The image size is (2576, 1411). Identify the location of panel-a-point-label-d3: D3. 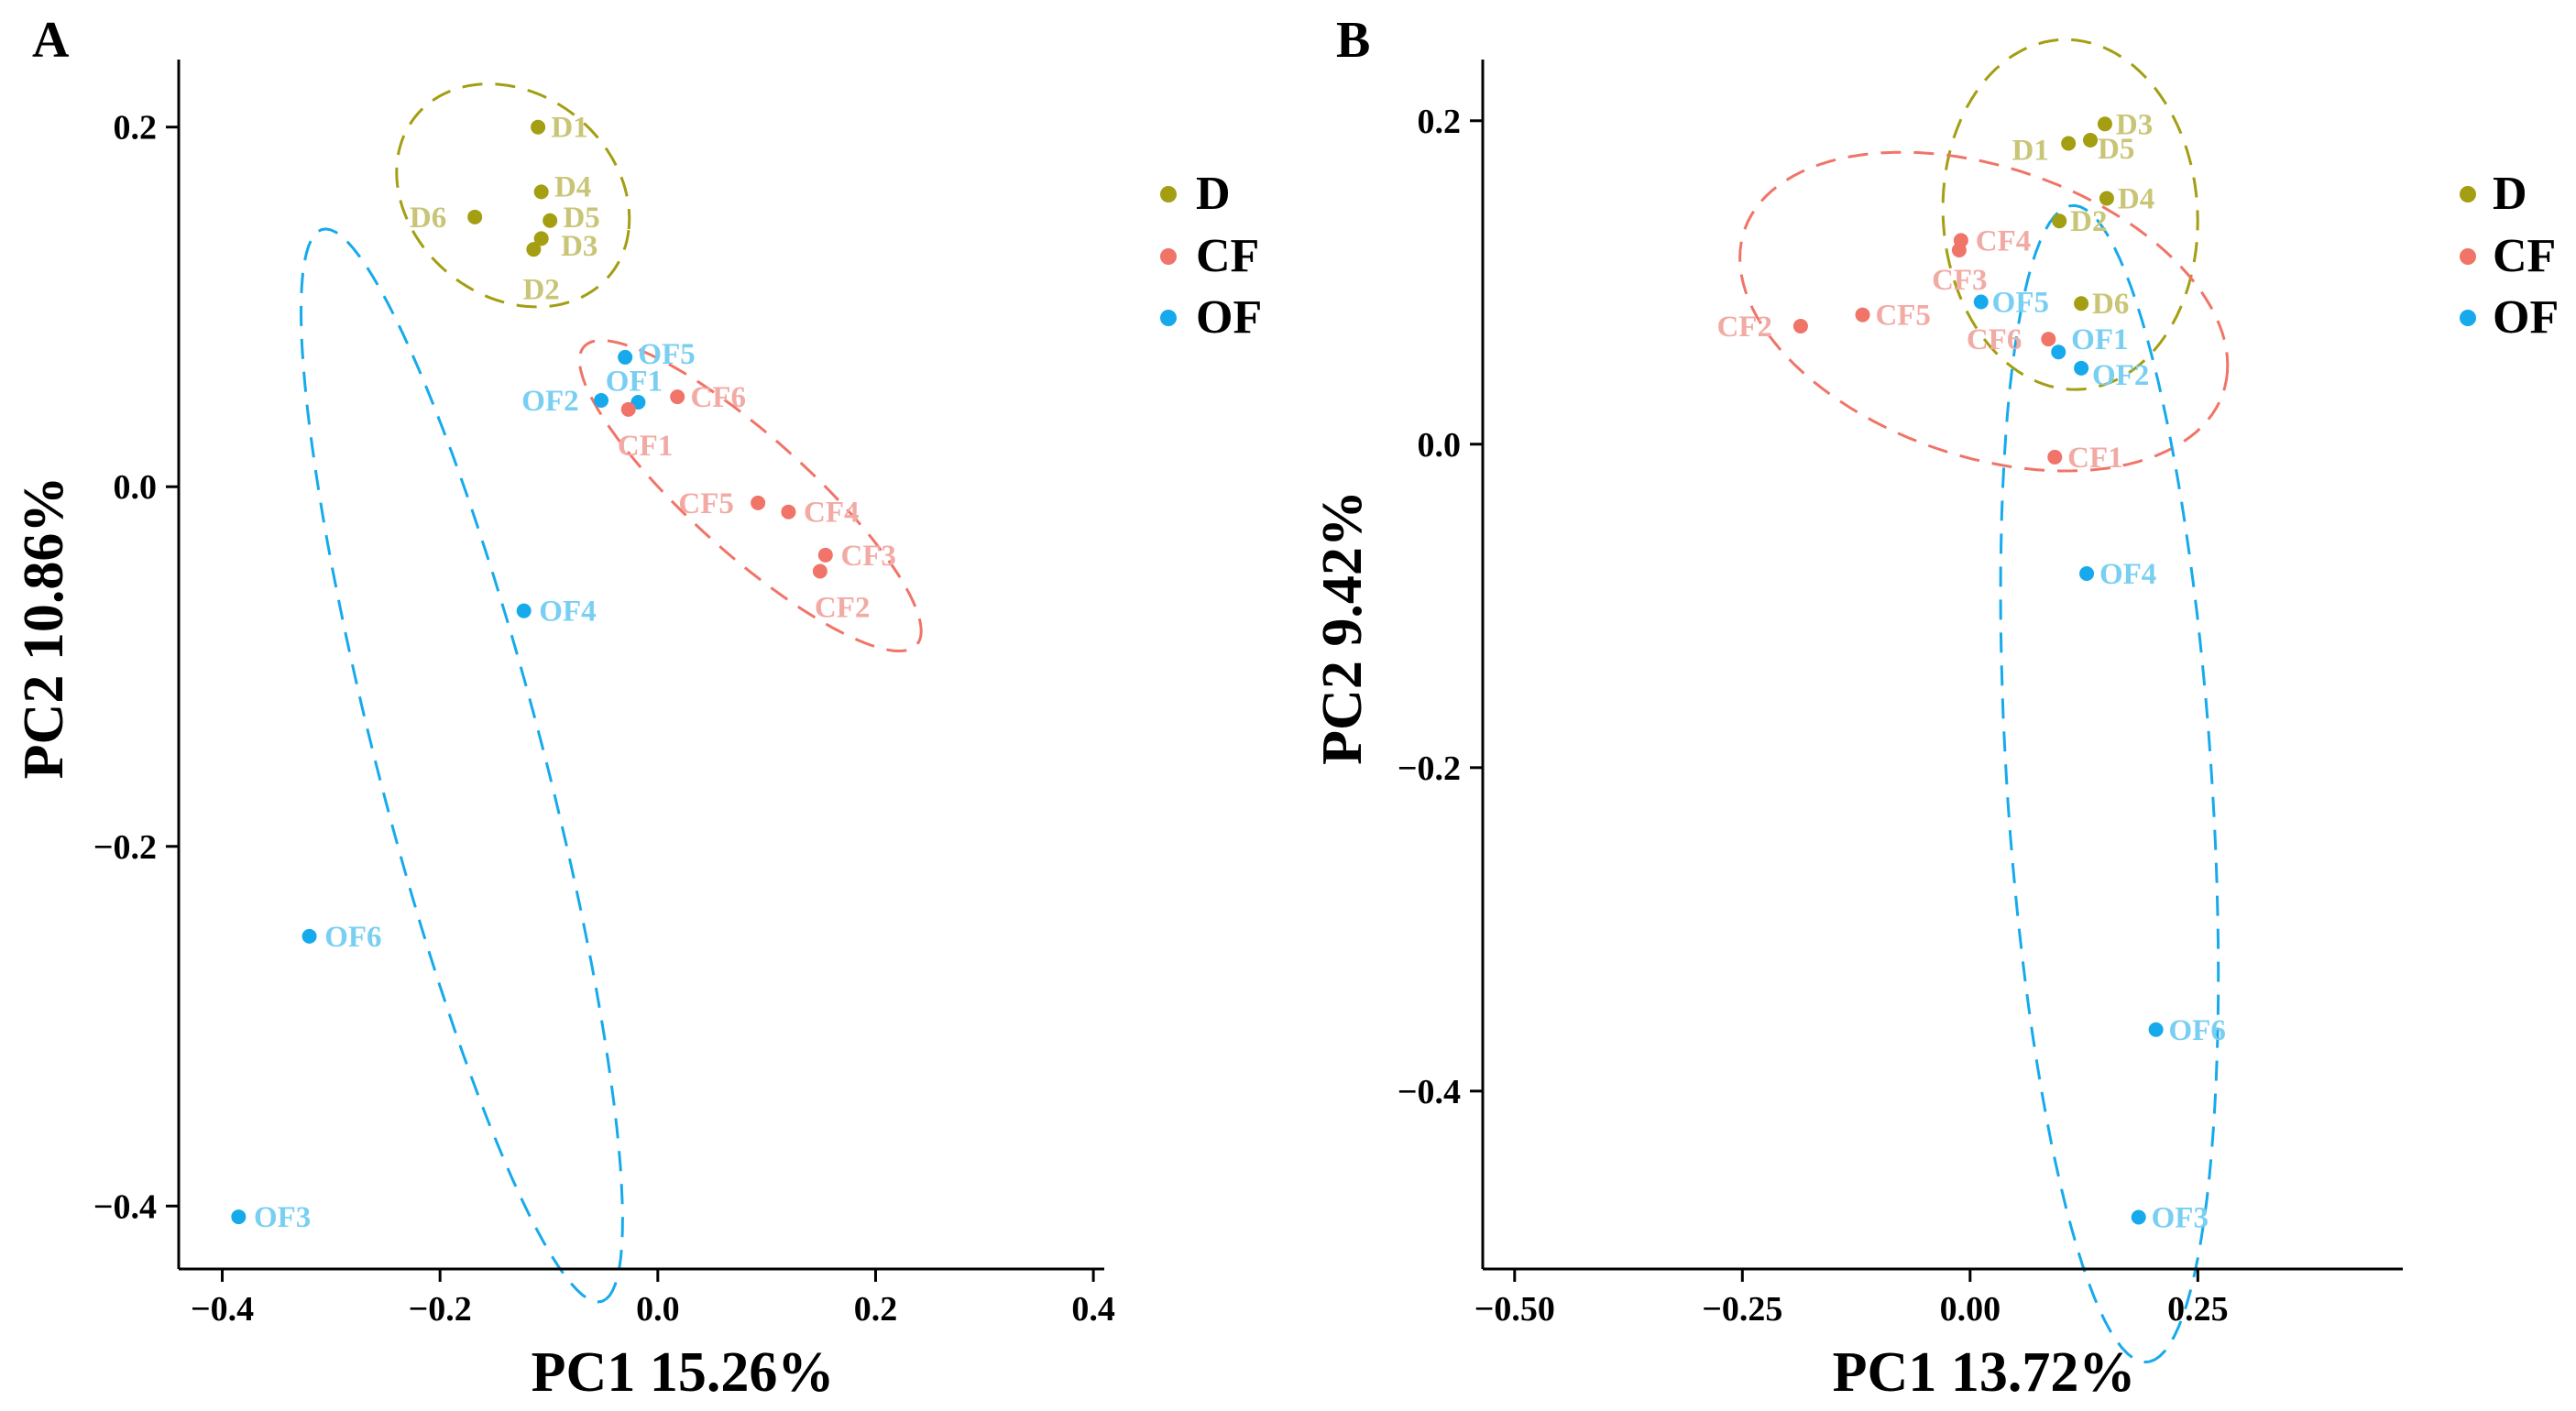
(579, 247).